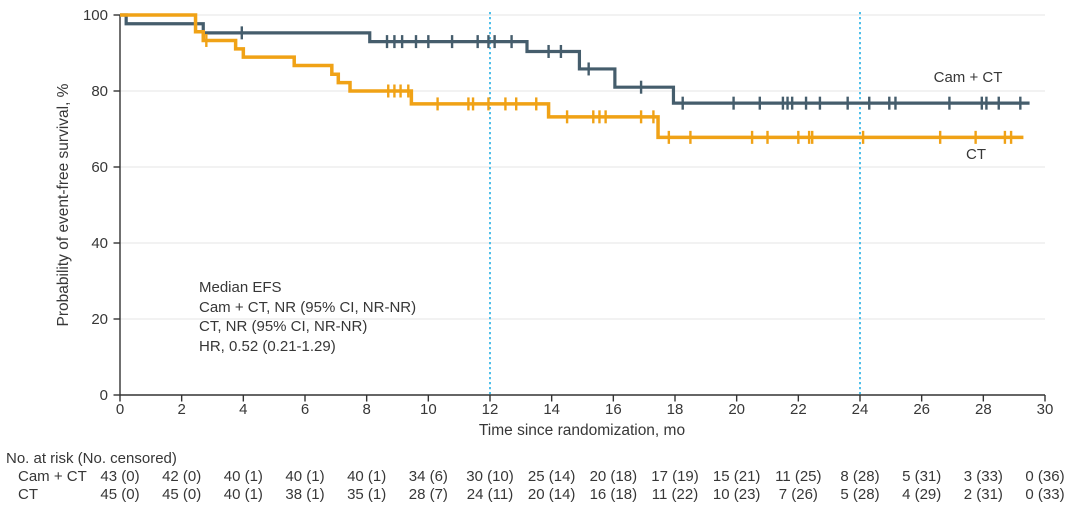  What do you see at coordinates (490, 494) in the screenshot?
I see `risk-cell: 24 (11)` at bounding box center [490, 494].